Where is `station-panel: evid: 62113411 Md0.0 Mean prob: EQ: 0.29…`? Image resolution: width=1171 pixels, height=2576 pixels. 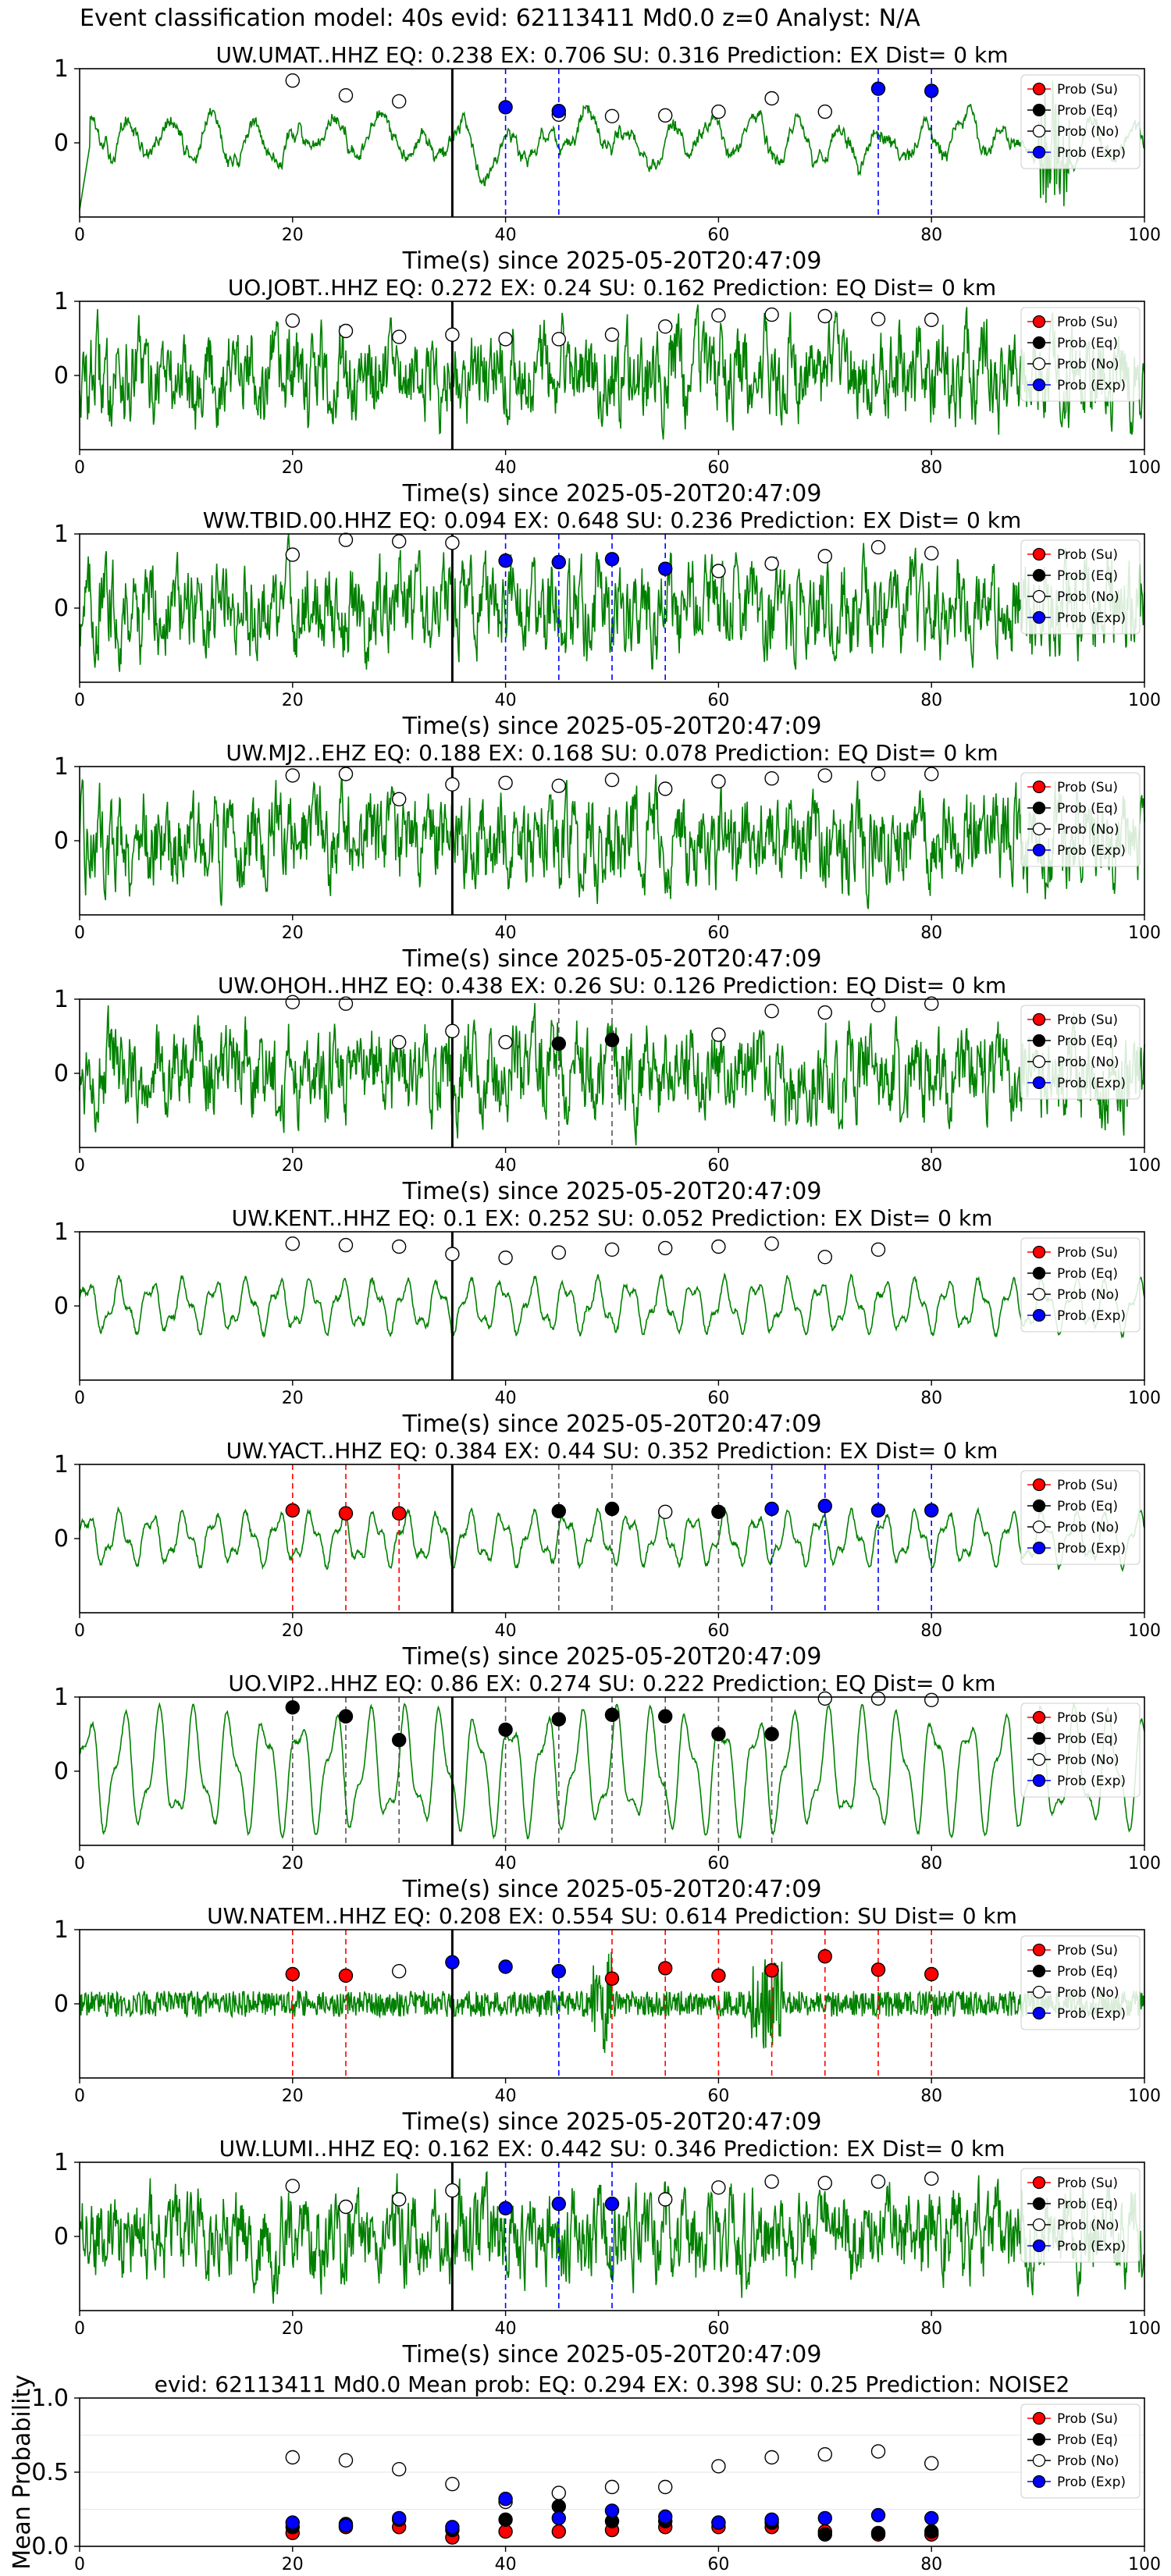
station-panel: evid: 62113411 Md0.0 Mean prob: EQ: 0.29… is located at coordinates (585, 2472).